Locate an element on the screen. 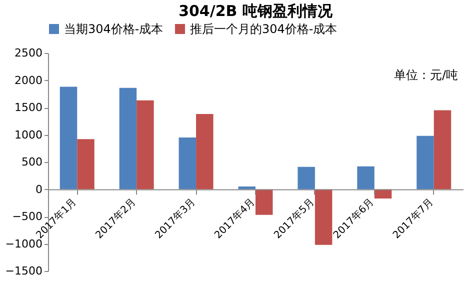  y-tick-label: 500 is located at coordinates (32, 162).